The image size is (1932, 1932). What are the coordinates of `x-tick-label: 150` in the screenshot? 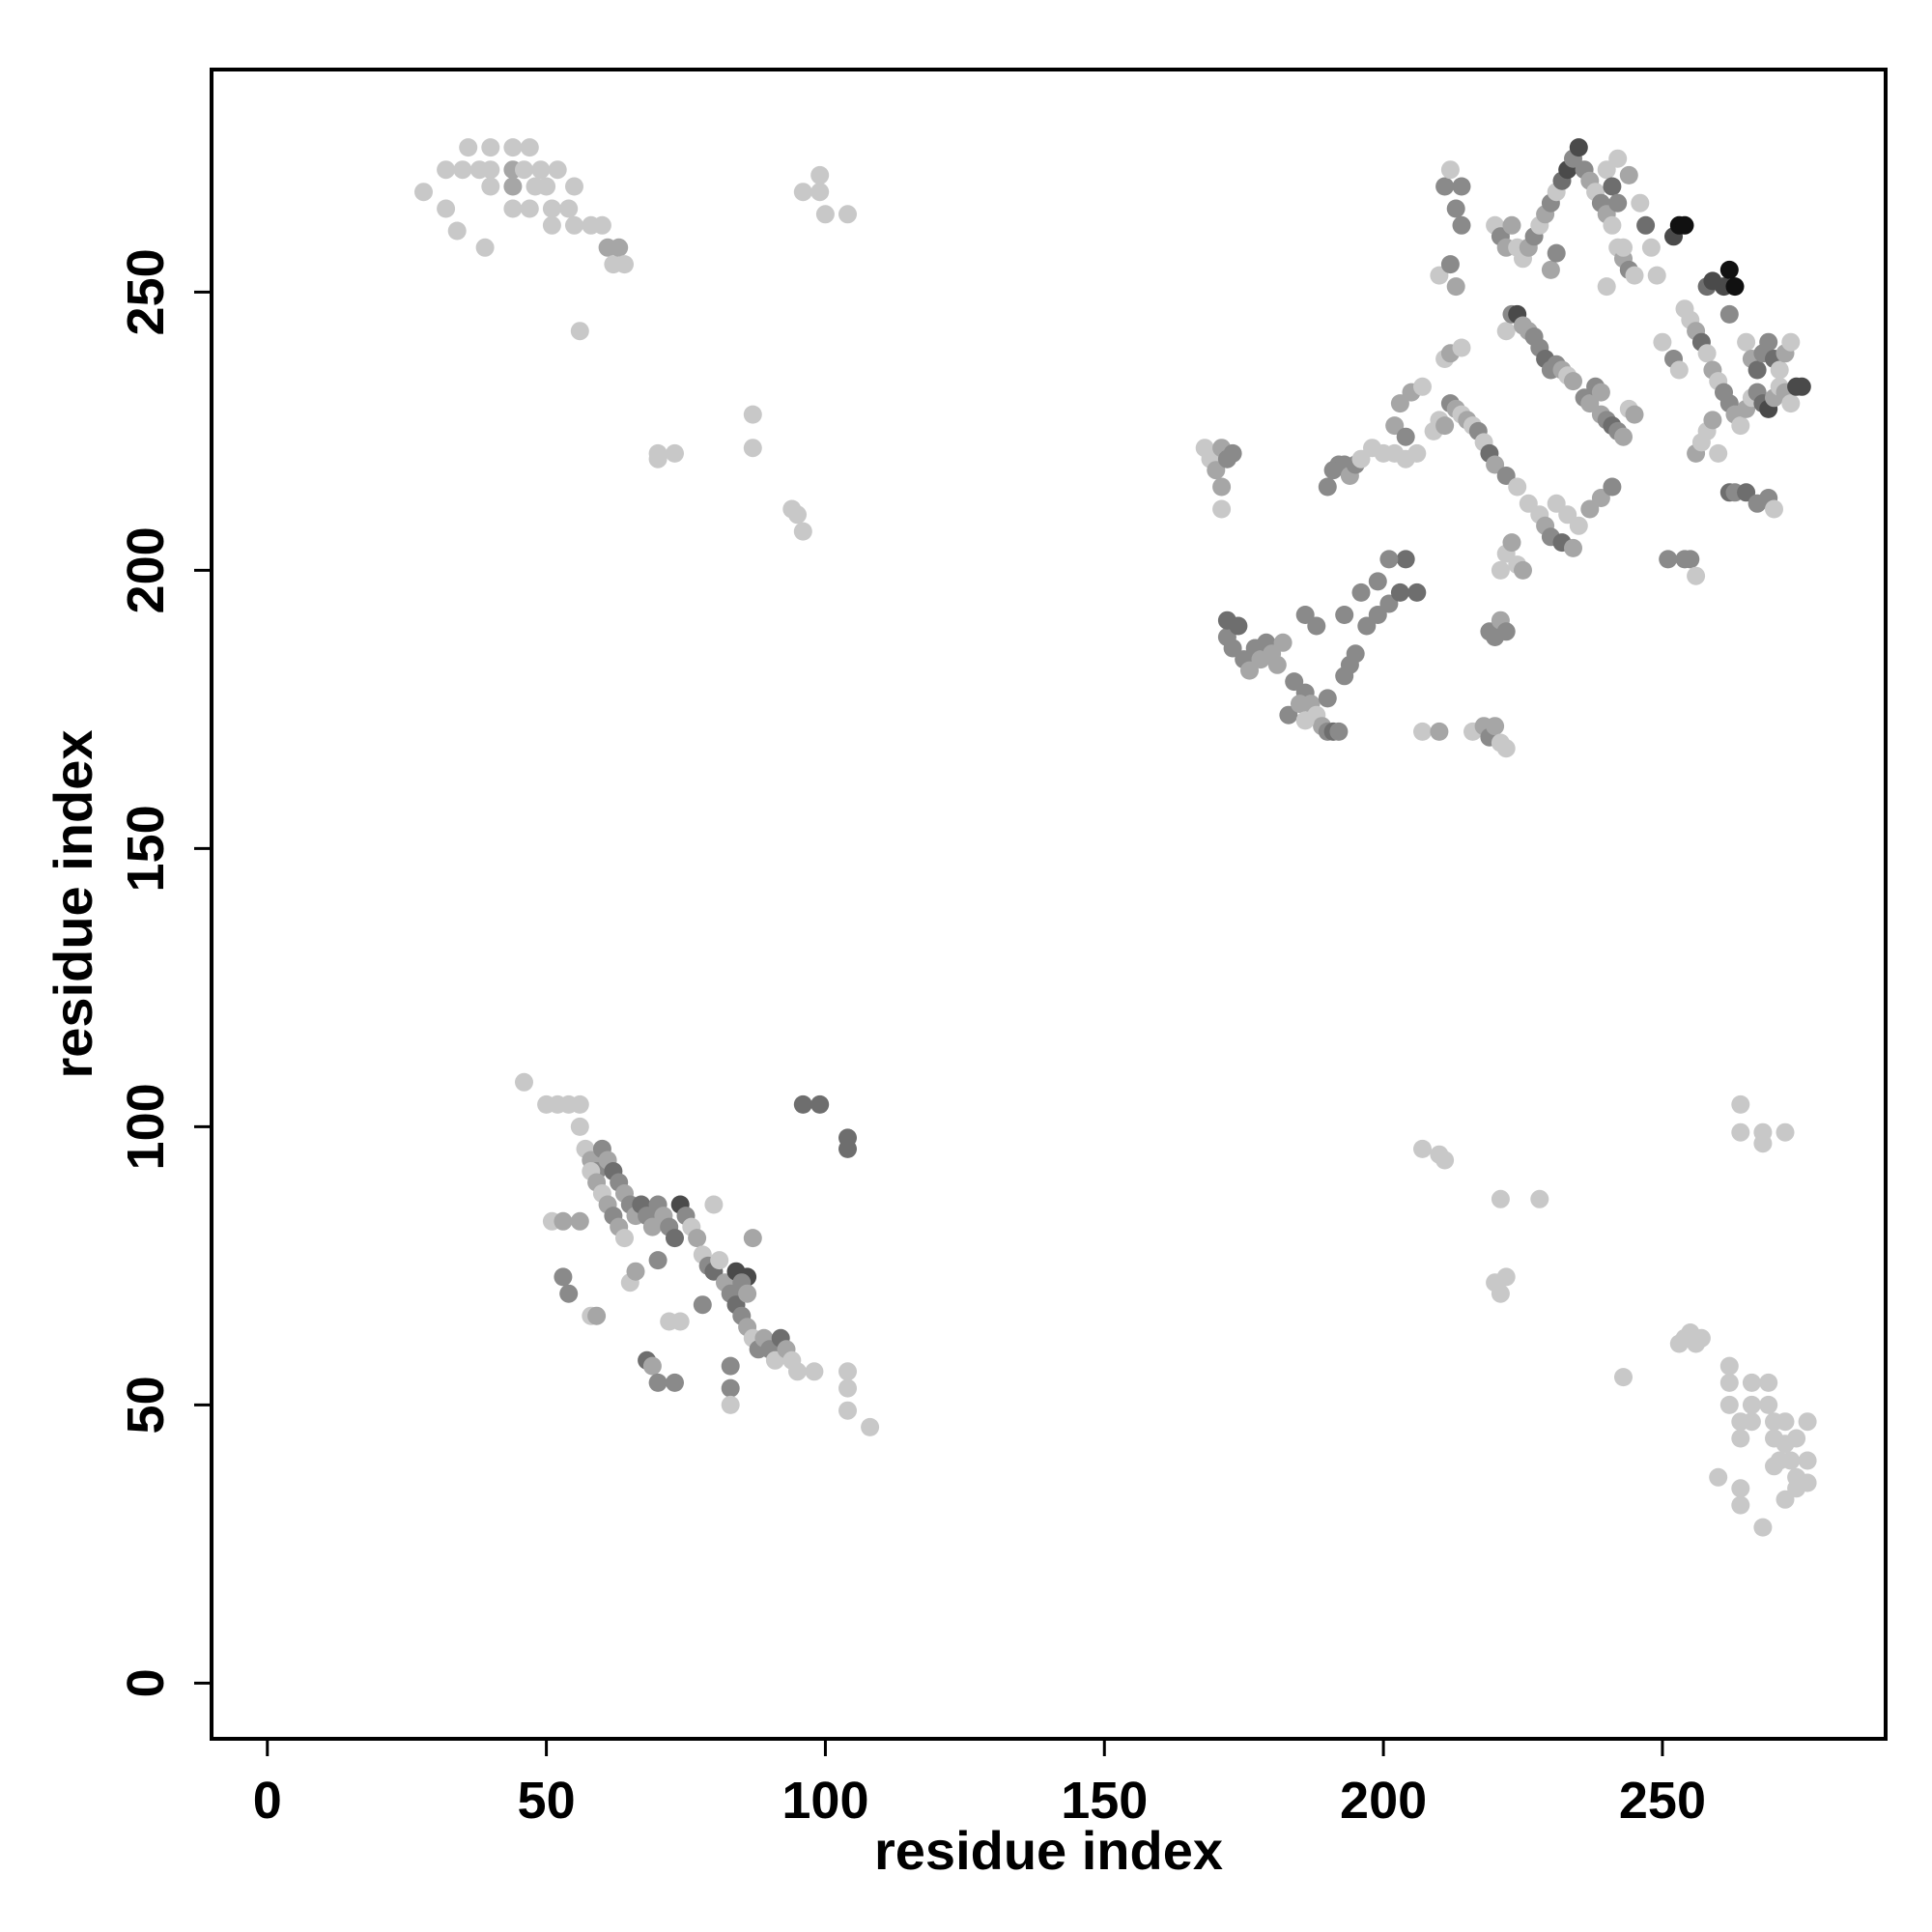 It's located at (1104, 1801).